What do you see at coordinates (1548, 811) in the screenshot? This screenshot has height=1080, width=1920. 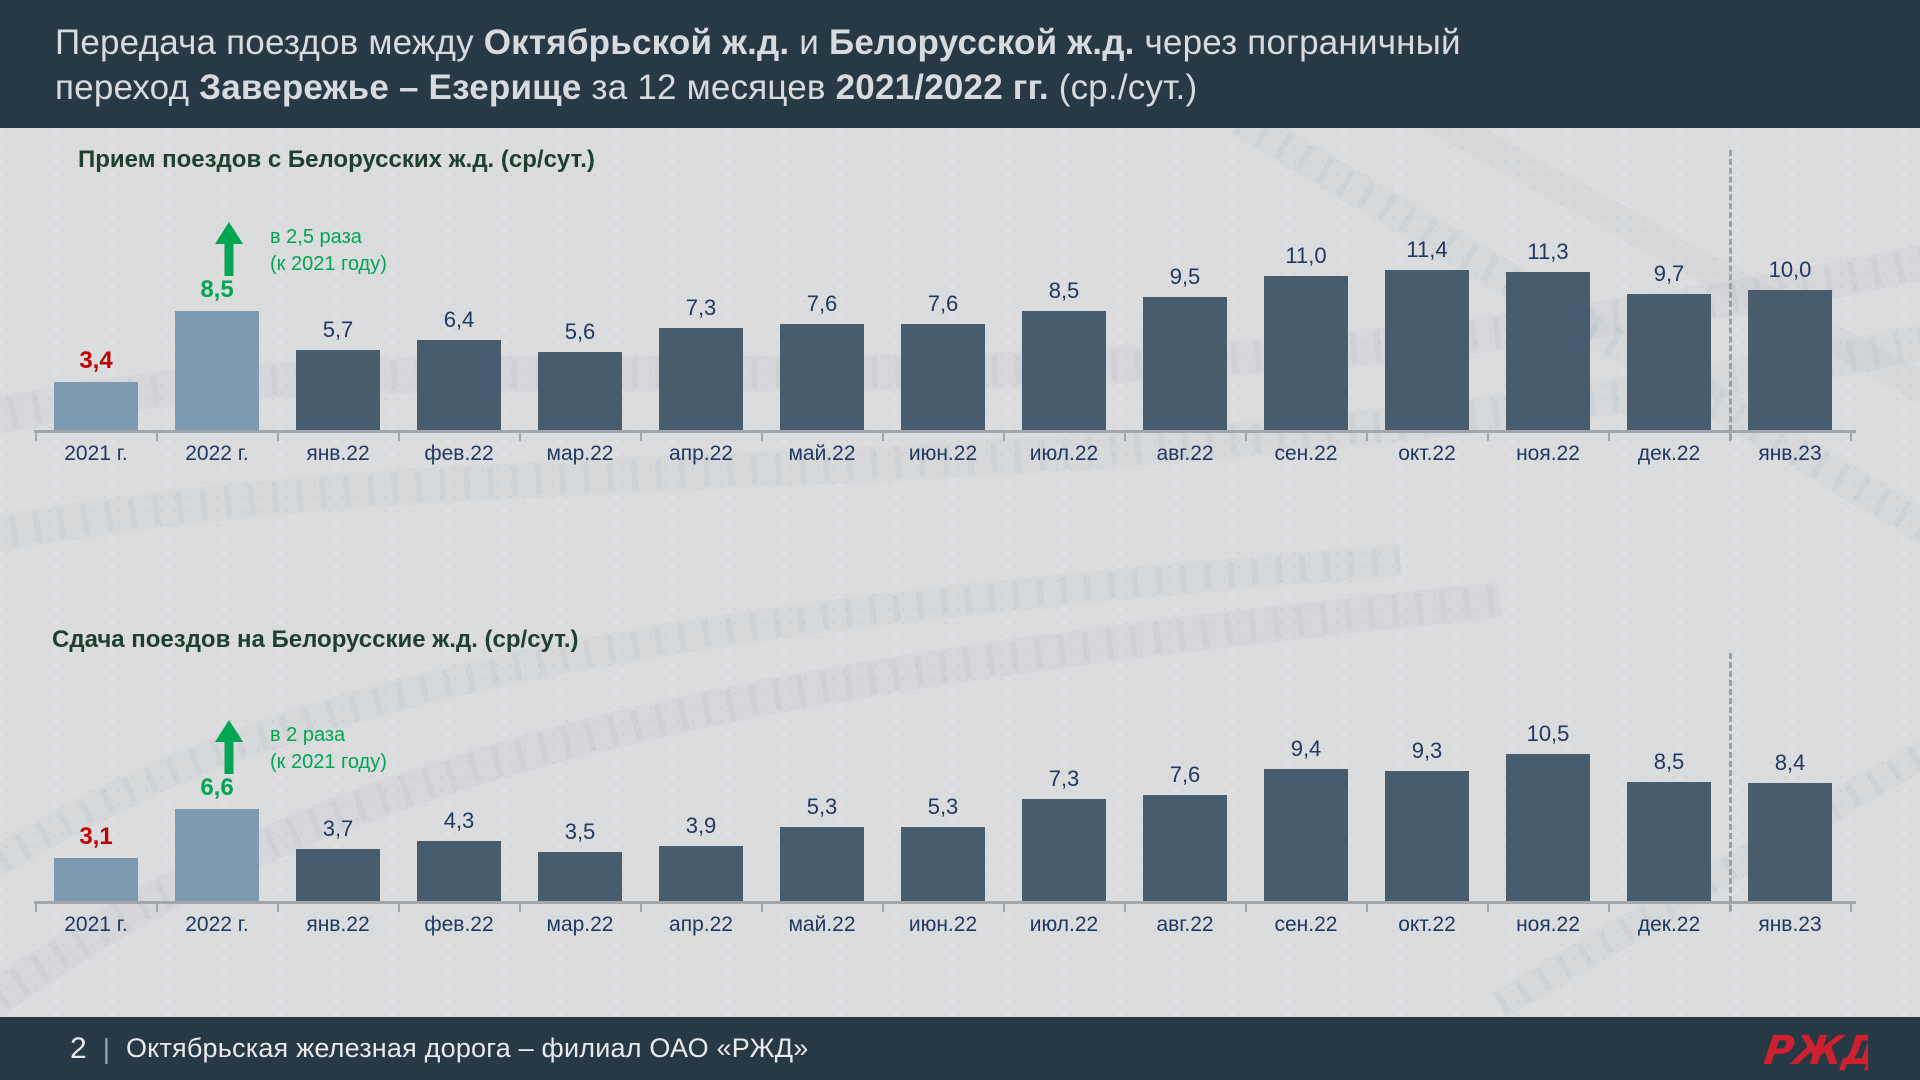 I see `bar-column: 10,5` at bounding box center [1548, 811].